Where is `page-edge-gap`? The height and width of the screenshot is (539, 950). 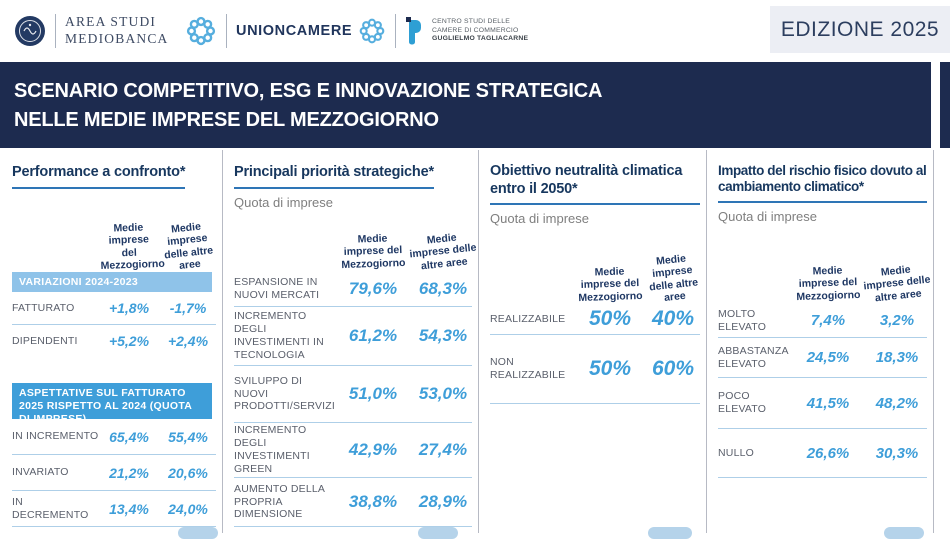 page-edge-gap is located at coordinates (935, 105).